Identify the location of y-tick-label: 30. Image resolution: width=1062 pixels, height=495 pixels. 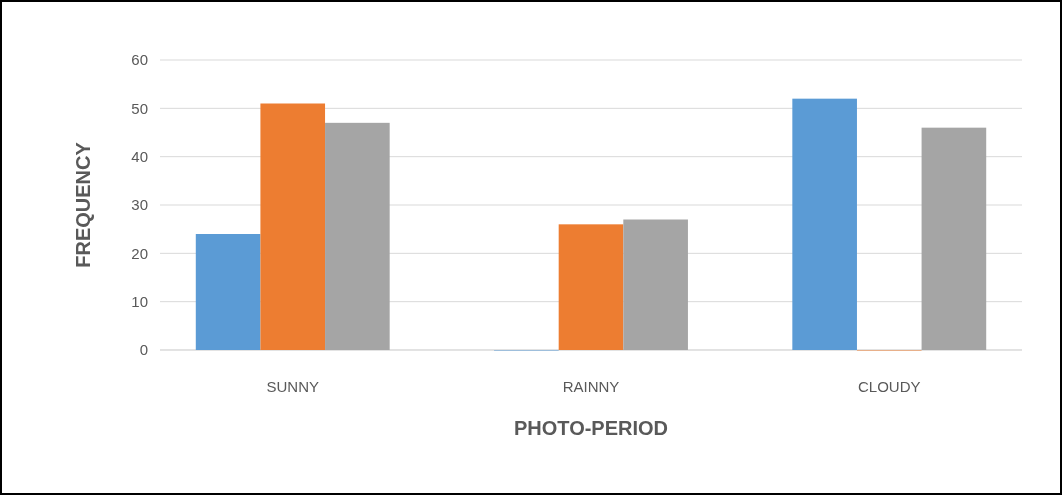
(139, 205).